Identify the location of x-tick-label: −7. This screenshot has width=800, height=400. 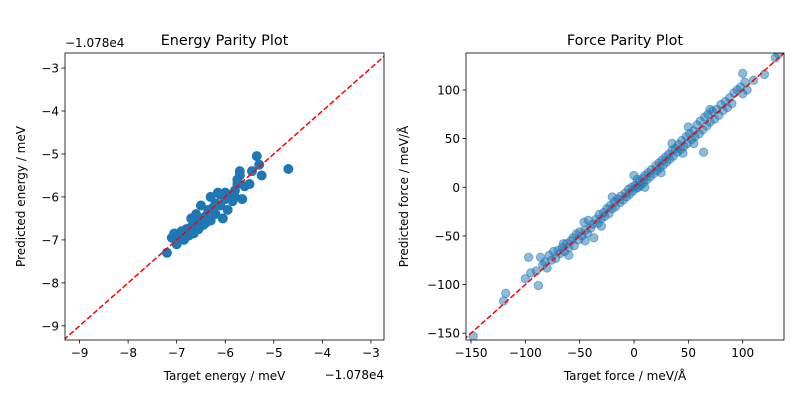
(177, 353).